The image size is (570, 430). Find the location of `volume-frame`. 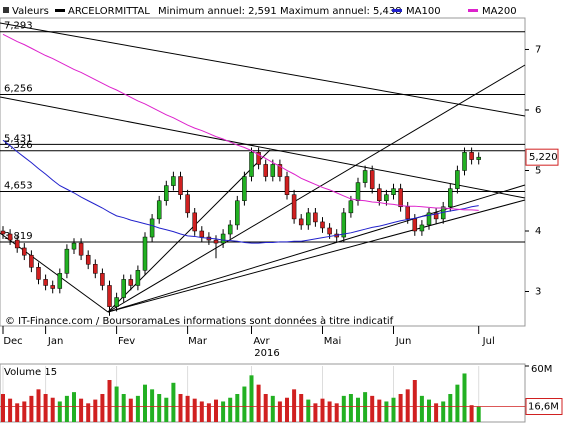

volume-frame is located at coordinates (263, 393).